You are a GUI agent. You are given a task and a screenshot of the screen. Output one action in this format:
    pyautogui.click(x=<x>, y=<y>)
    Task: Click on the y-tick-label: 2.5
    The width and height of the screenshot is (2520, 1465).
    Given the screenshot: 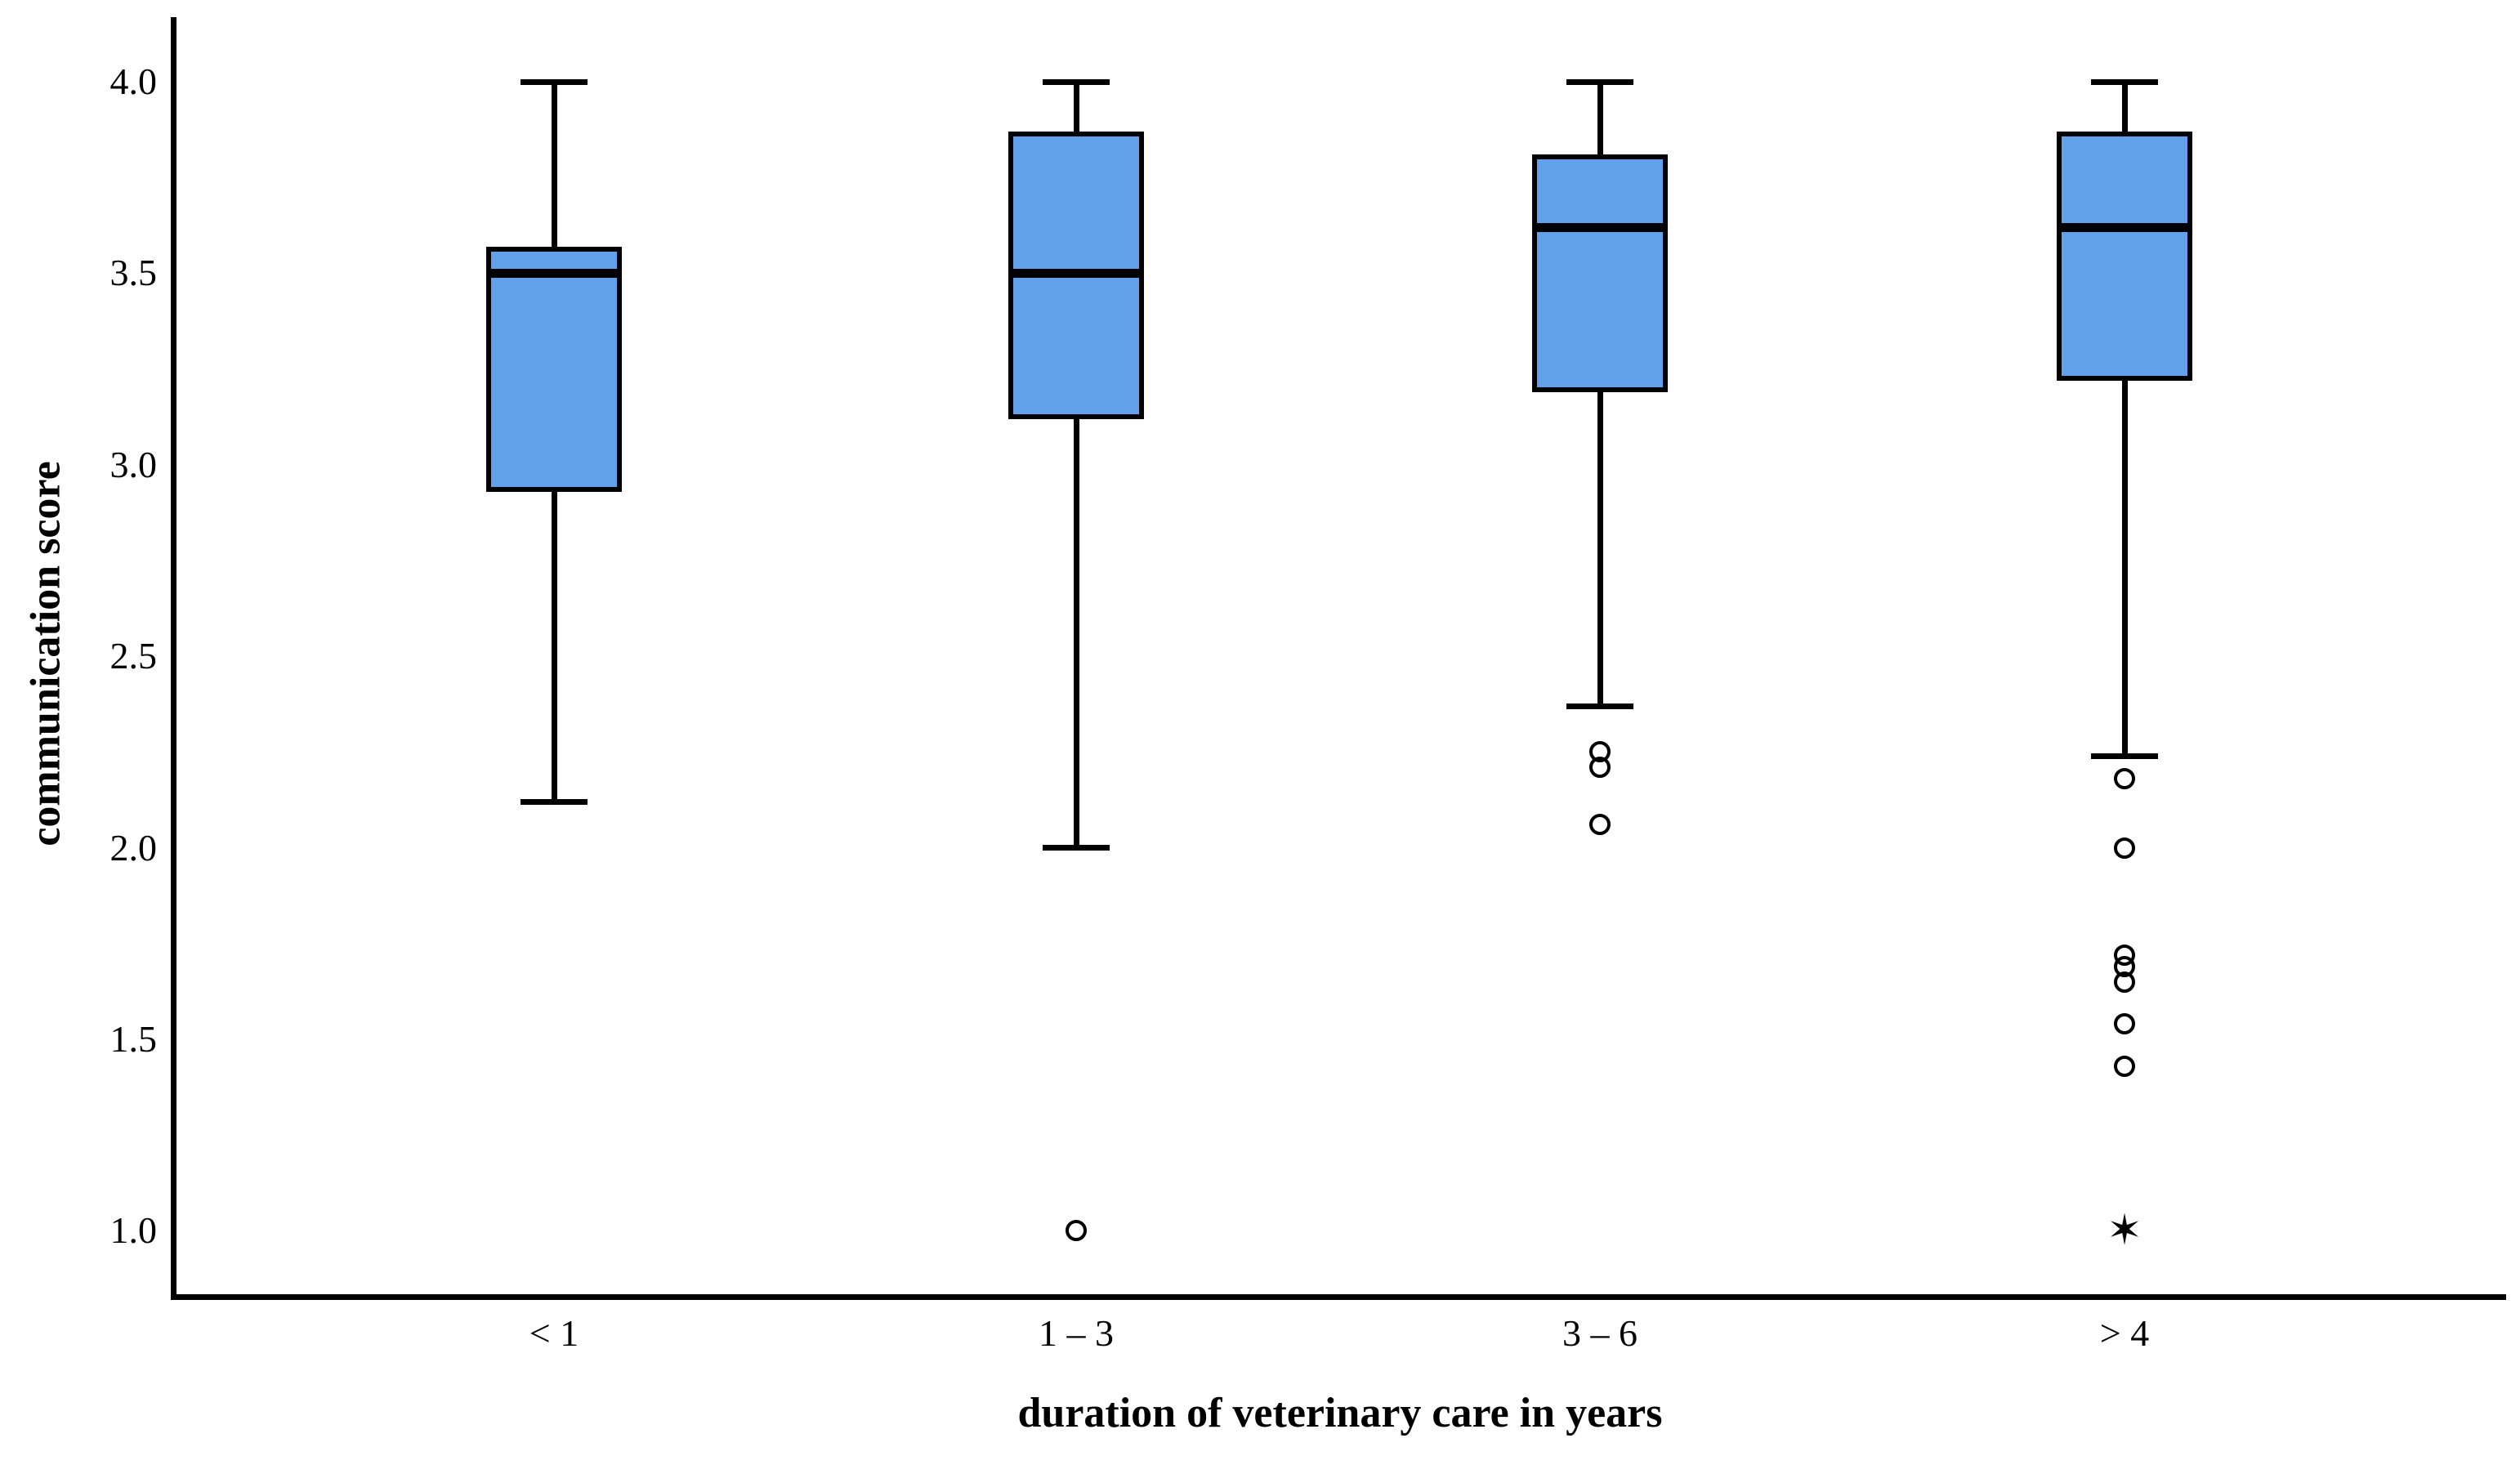 What is the action you would take?
    pyautogui.click(x=133, y=656)
    